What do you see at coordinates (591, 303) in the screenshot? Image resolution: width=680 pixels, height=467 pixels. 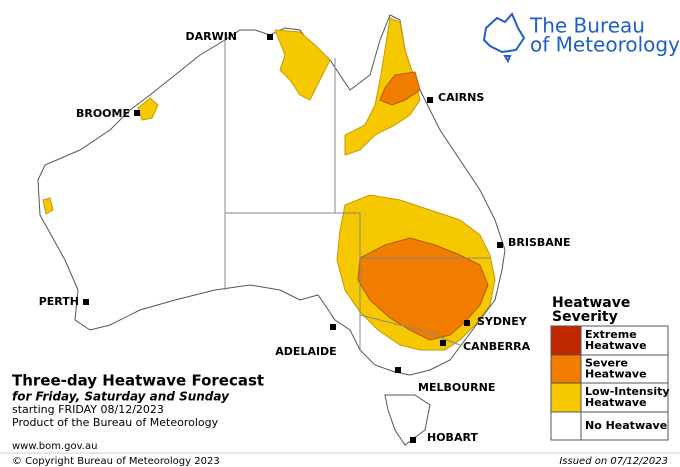 I see `legend-title: Heatwave` at bounding box center [591, 303].